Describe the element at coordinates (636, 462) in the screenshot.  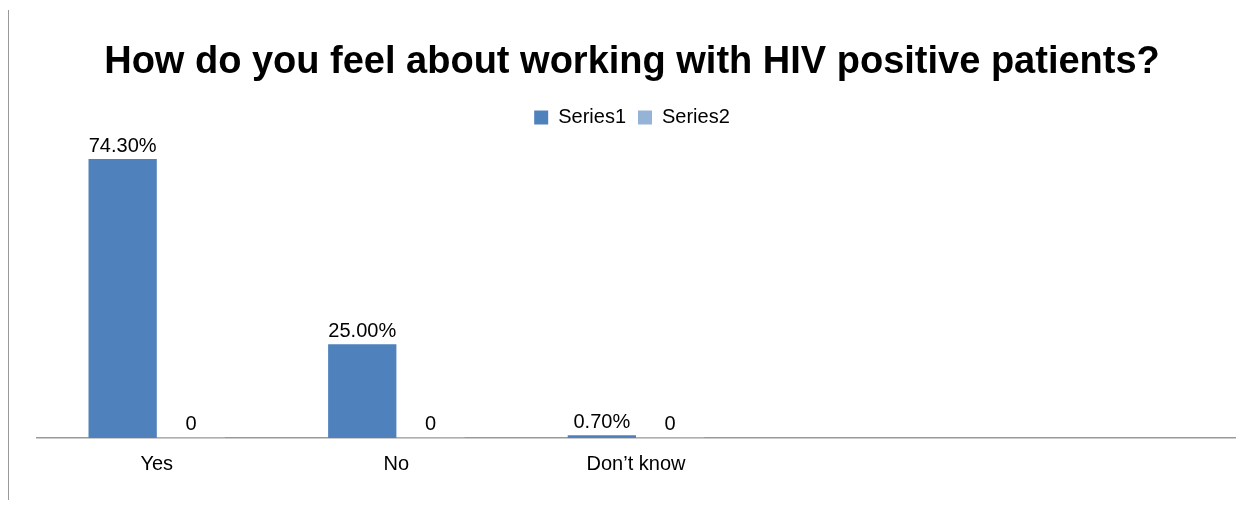
I see `x-tick-label: Don’t know` at that location.